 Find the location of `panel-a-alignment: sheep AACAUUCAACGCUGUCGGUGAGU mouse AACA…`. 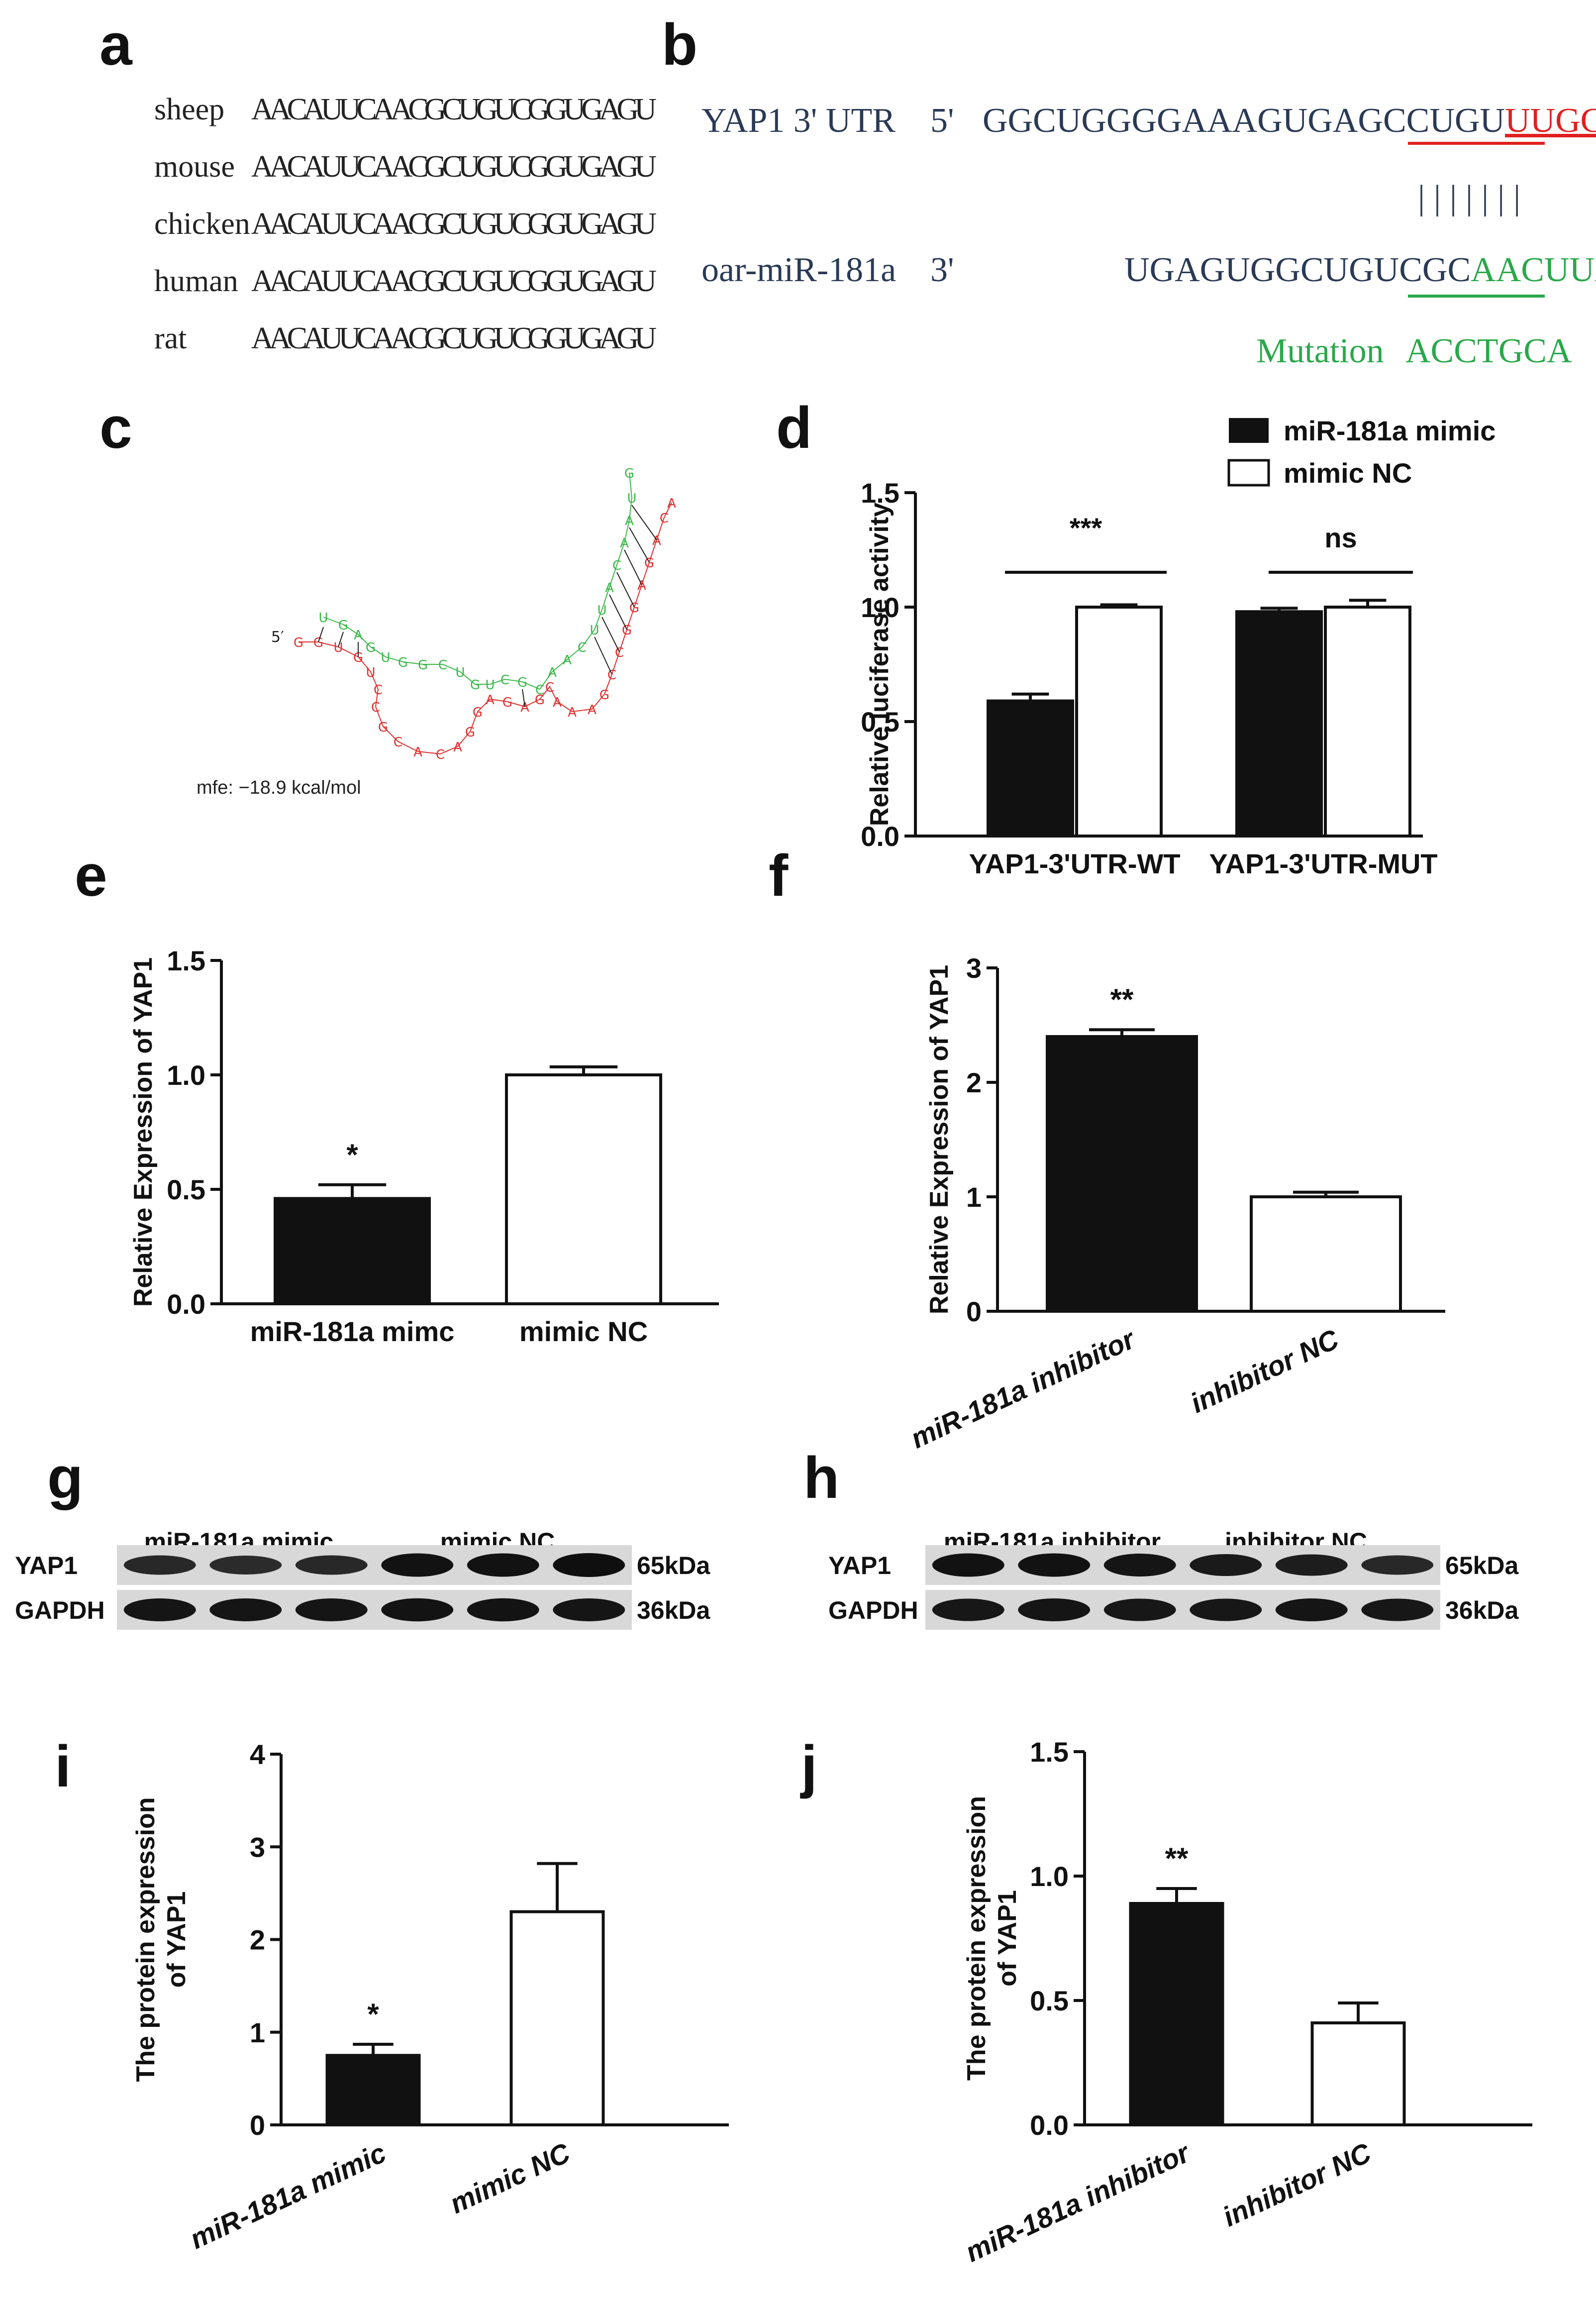

panel-a-alignment: sheep AACAUUCAACGCUGUCGGUGAGU mouse AACA… is located at coordinates (405, 224).